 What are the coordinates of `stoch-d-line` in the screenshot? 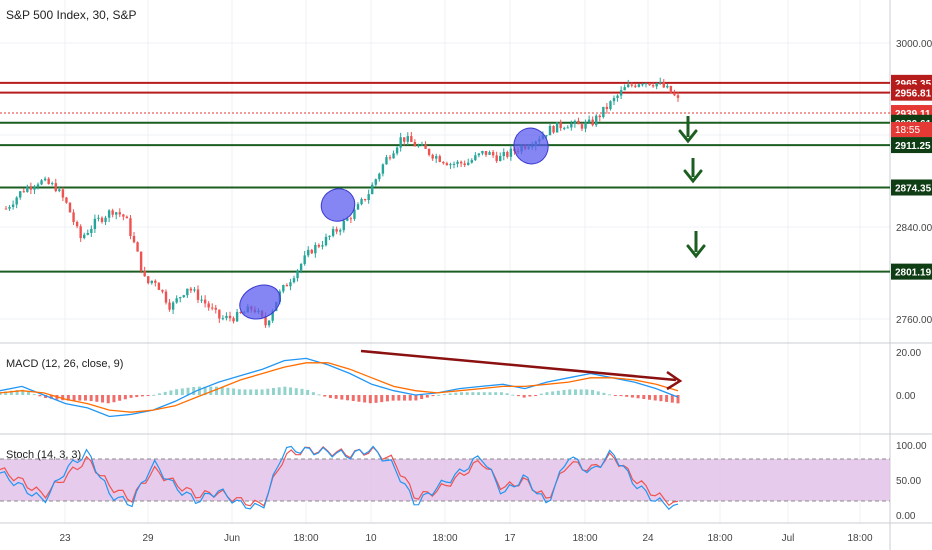 It's located at (339, 476).